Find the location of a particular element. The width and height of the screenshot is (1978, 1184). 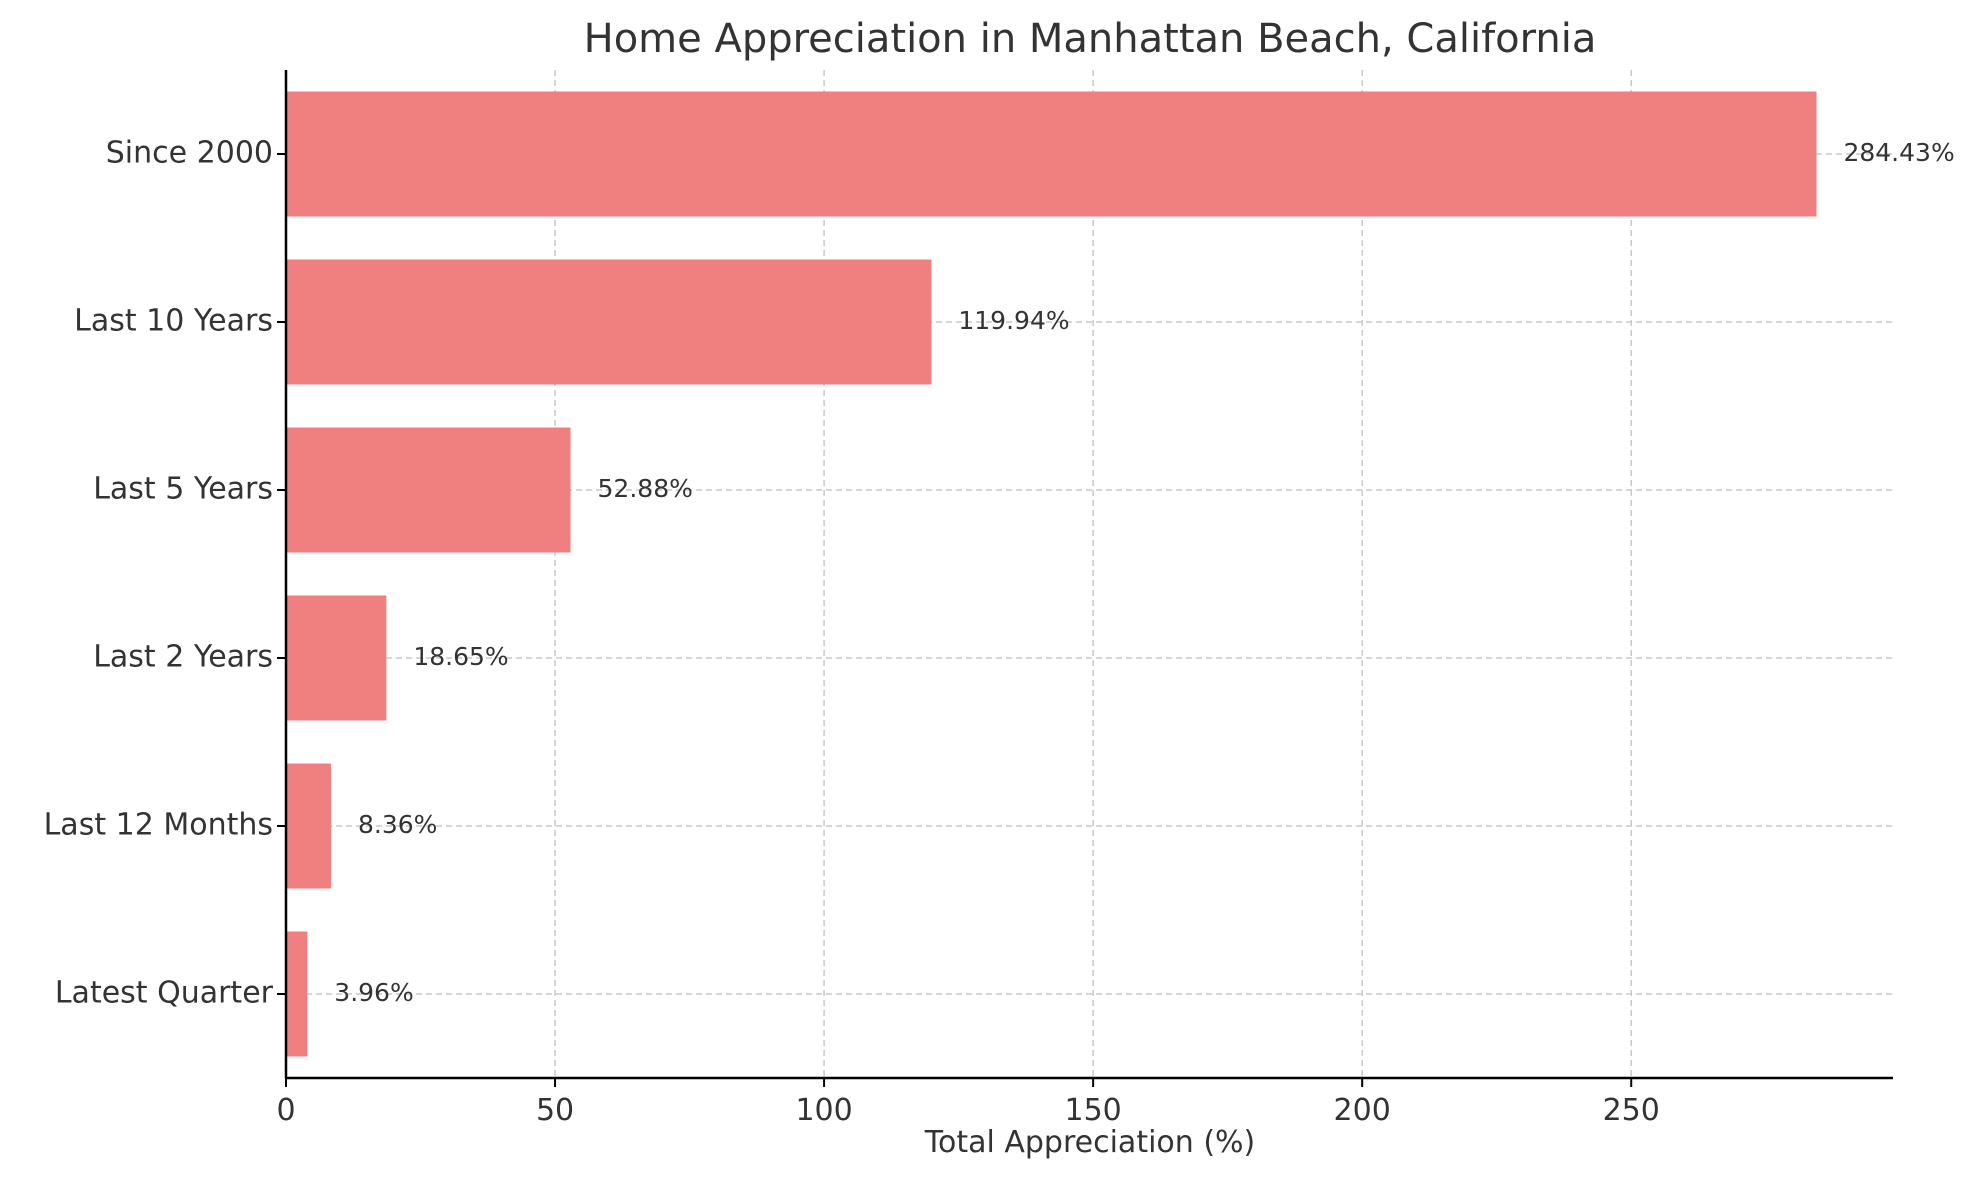

bar-value-label: 284.43% is located at coordinates (1898, 152).